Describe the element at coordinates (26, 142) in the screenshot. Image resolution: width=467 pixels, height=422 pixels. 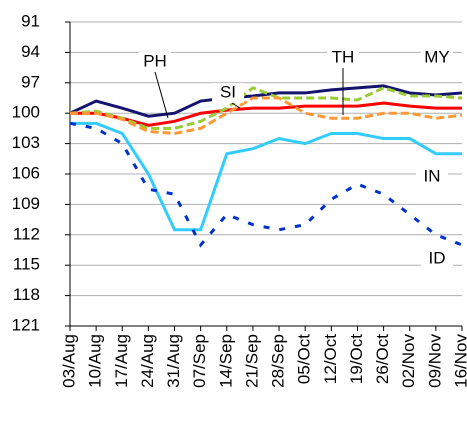
I see `y-tick-label: 103` at that location.